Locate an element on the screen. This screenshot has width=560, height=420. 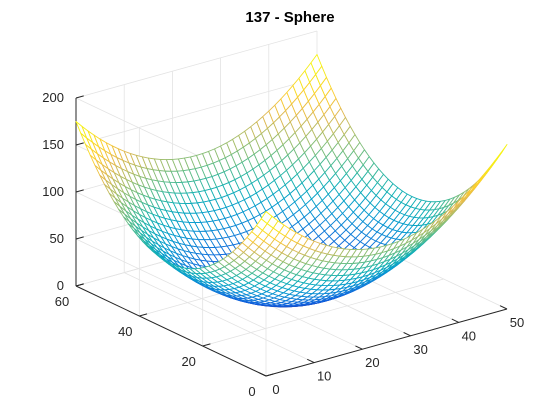
x-tick-label-50: 50 is located at coordinates (517, 322).